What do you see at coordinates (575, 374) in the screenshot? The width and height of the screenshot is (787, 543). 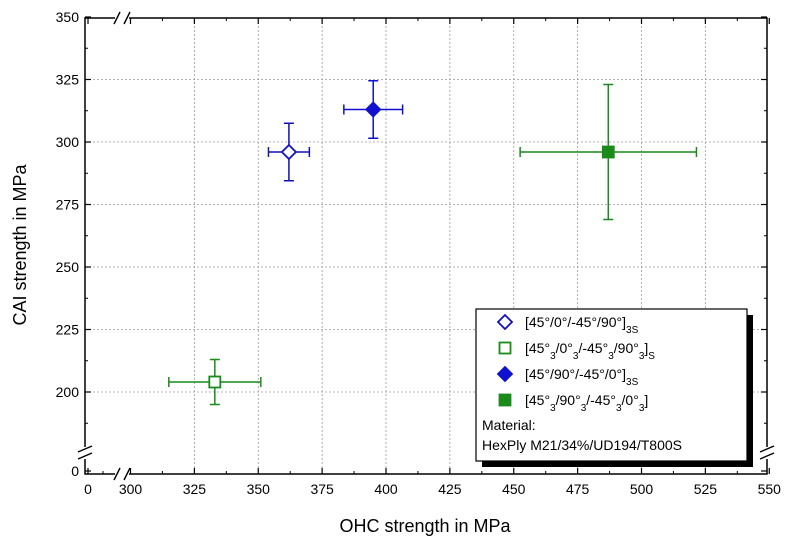 I see `legend-text-part: [45°/90°/-45°/0°]` at bounding box center [575, 374].